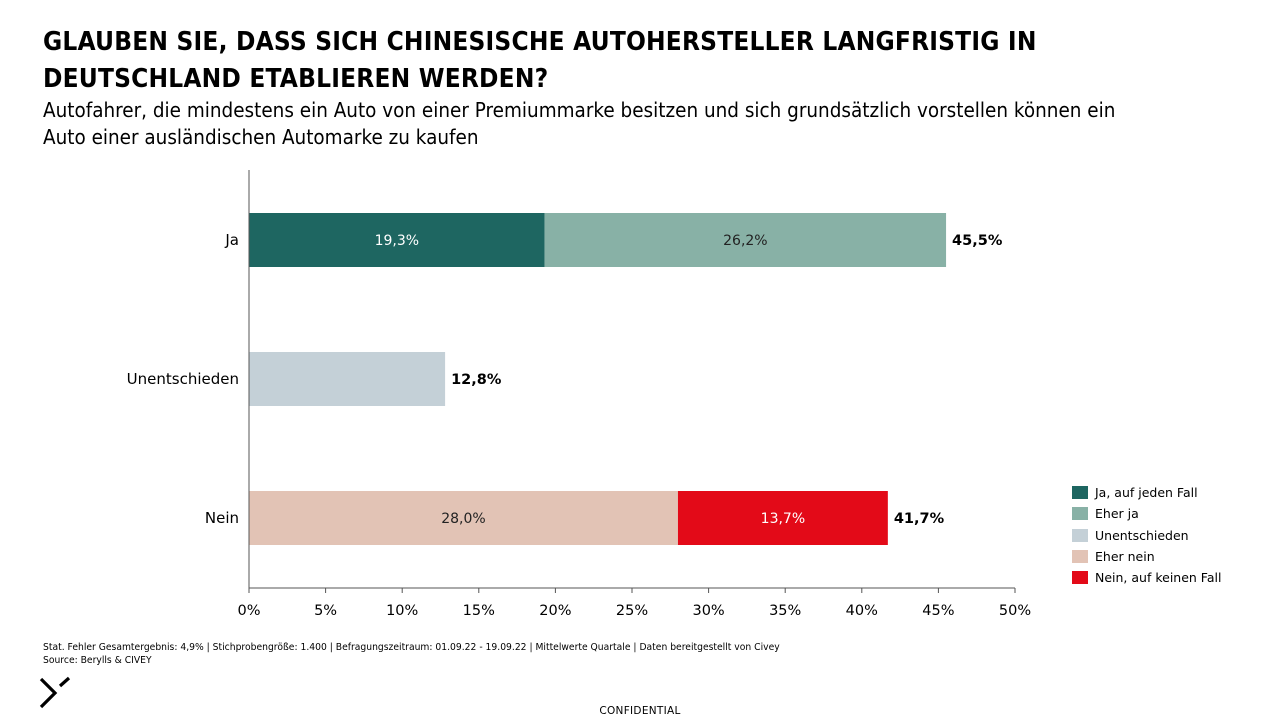 The image size is (1280, 720). Describe the element at coordinates (1158, 578) in the screenshot. I see `legend-label: Nein, auf keinen Fall` at that location.